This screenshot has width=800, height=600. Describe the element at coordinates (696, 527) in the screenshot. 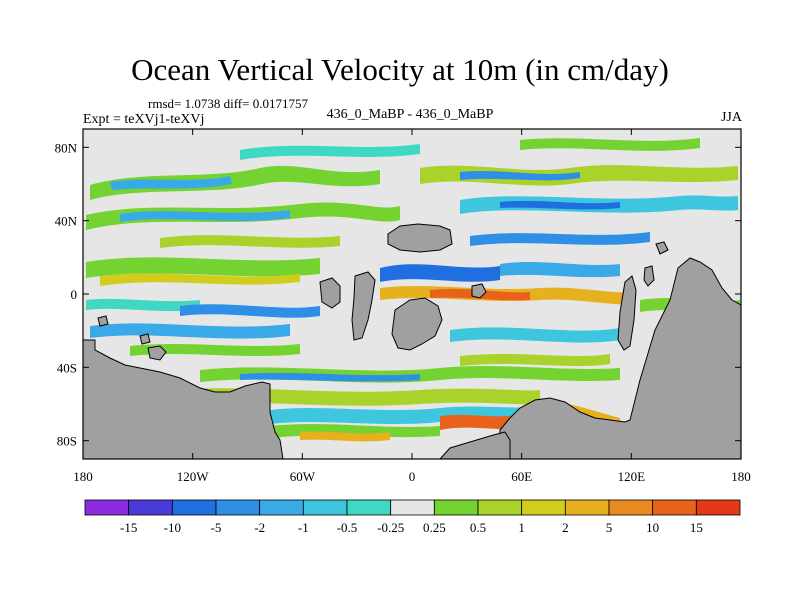

I see `colorbar-label: 15` at that location.